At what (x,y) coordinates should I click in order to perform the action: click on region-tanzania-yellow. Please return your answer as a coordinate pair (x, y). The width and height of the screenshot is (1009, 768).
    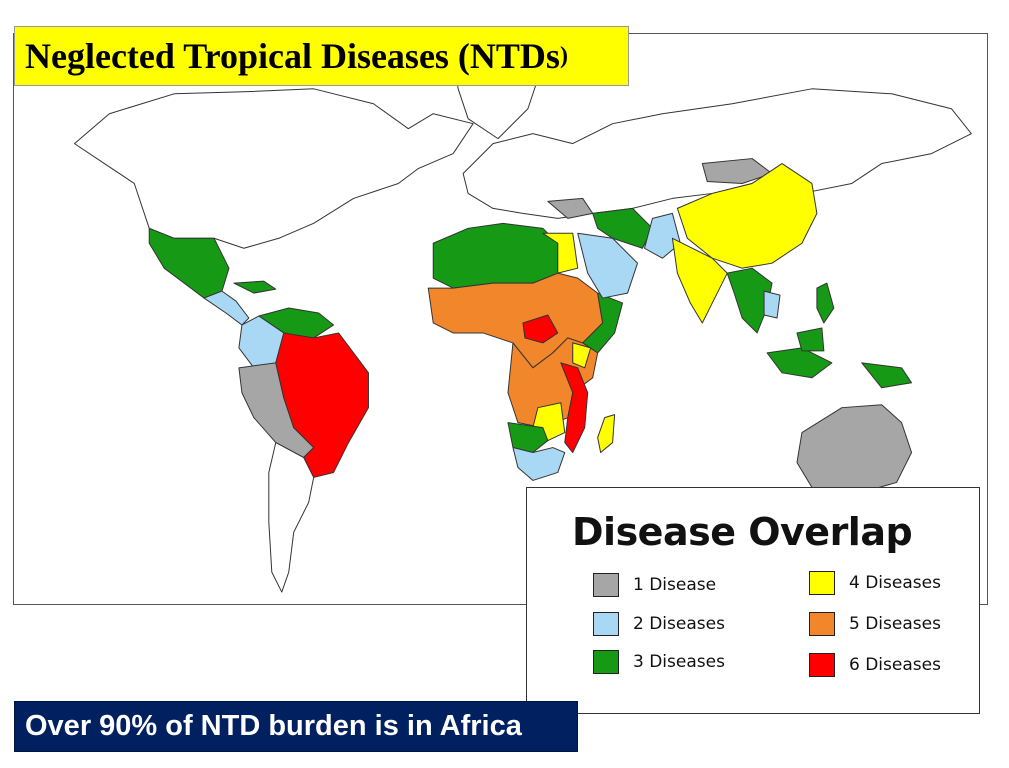
    Looking at the image, I should click on (582, 355).